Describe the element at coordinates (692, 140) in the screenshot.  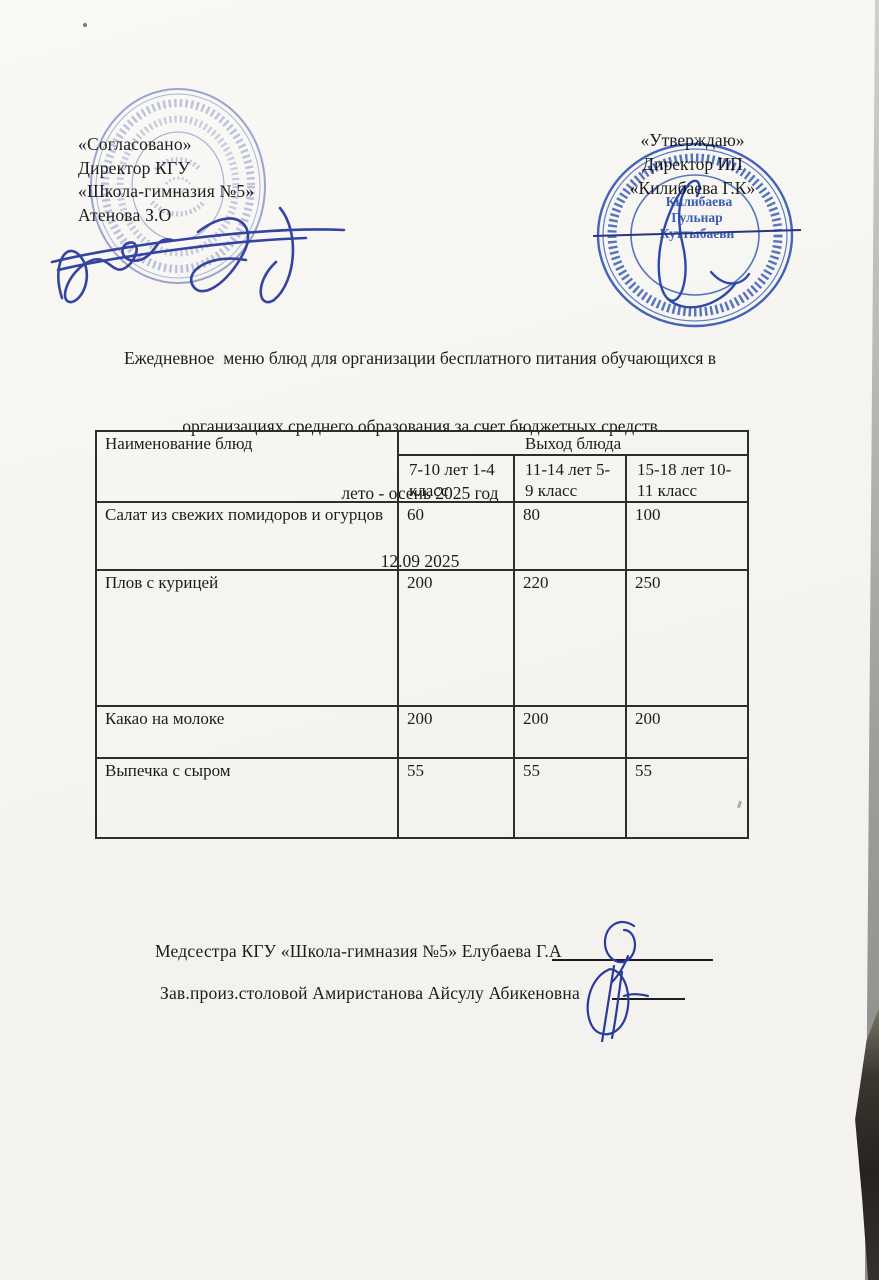
I see `approved-line: «Утверждаю»` at that location.